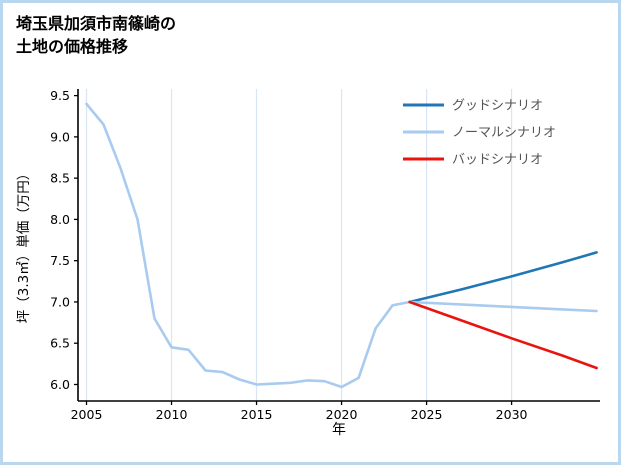 The width and height of the screenshot is (621, 465). What do you see at coordinates (96, 35) in the screenshot?
I see `chart-title: 埼玉県加須市南篠崎の 土地の価格推移` at bounding box center [96, 35].